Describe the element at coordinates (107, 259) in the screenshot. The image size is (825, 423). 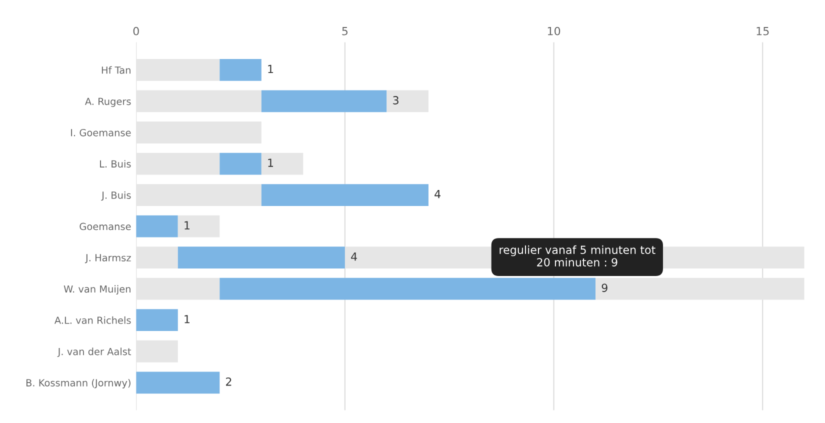
I see `y-tick-label: J. Harmsz` at that location.